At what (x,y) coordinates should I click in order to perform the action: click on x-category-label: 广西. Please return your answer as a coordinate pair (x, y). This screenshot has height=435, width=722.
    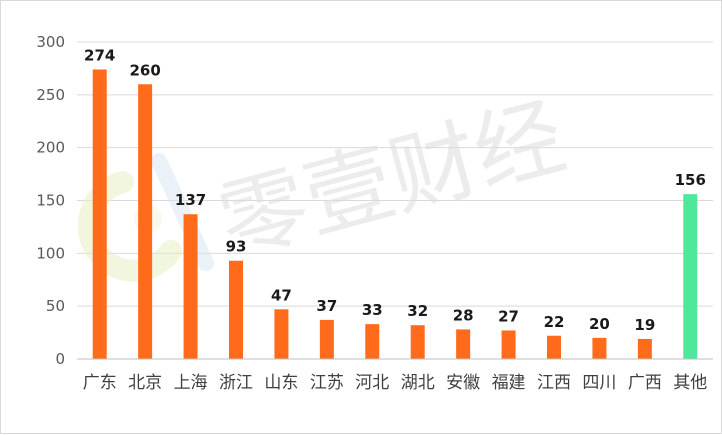
    Looking at the image, I should click on (645, 383).